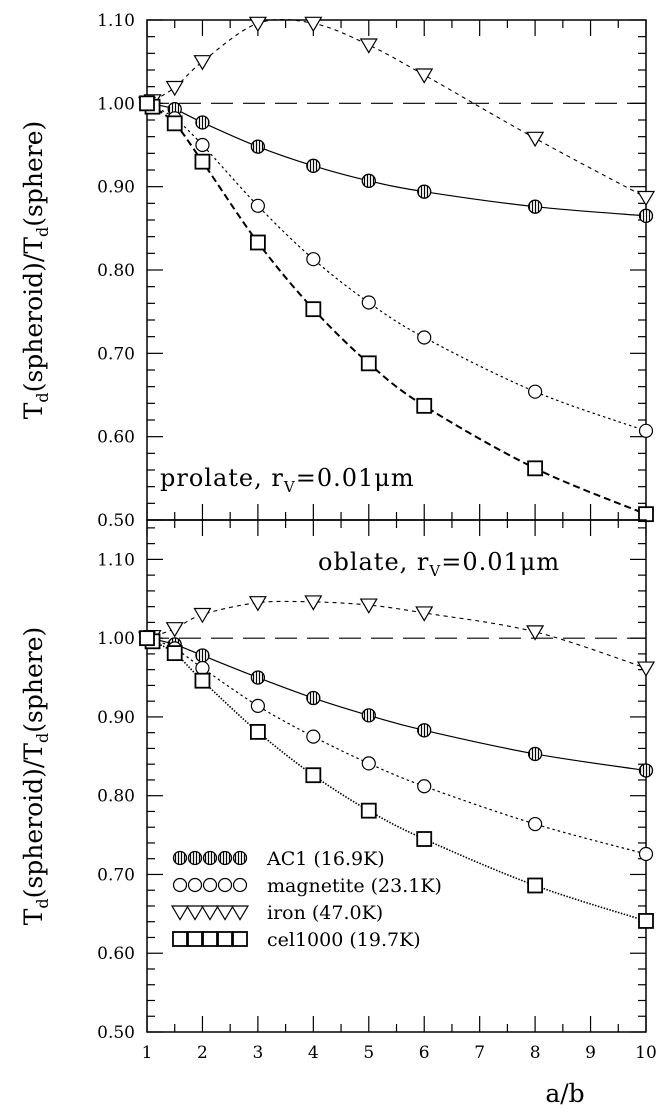 The image size is (662, 1114). Describe the element at coordinates (147, 1053) in the screenshot. I see `x-tick-label: 1` at that location.